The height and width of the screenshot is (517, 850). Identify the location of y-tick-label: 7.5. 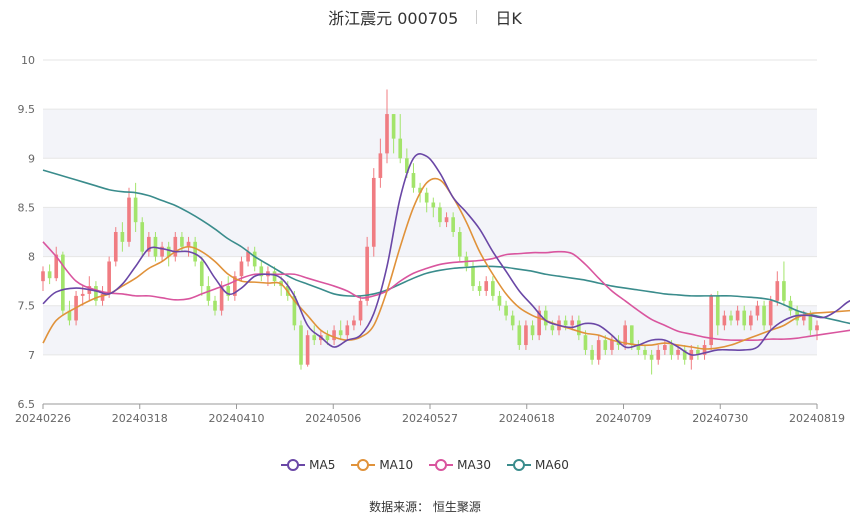
(27, 306).